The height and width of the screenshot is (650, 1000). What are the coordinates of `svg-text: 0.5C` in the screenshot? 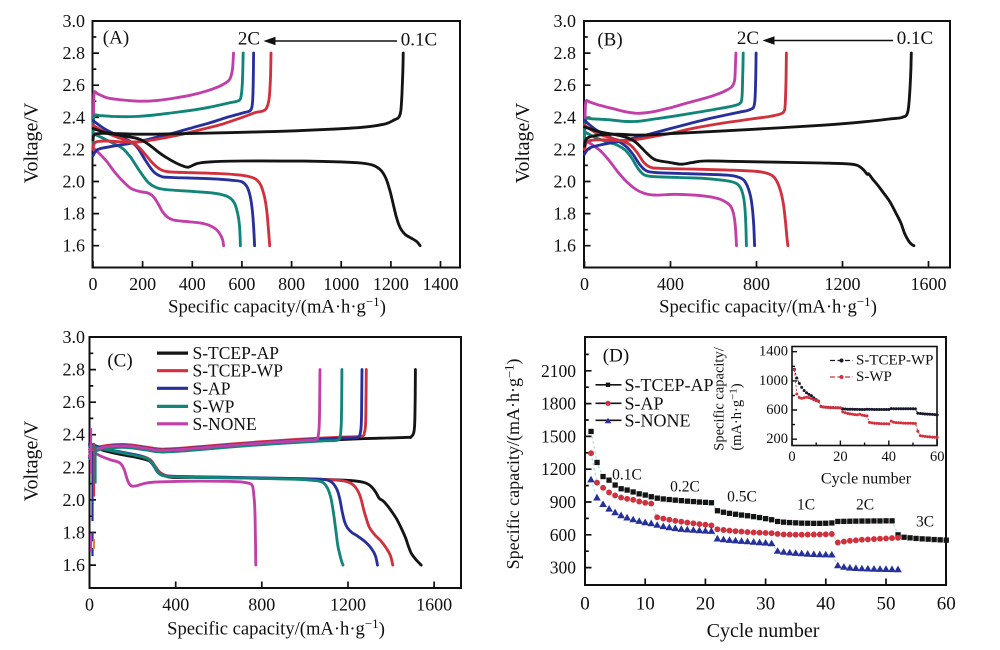 It's located at (742, 497).